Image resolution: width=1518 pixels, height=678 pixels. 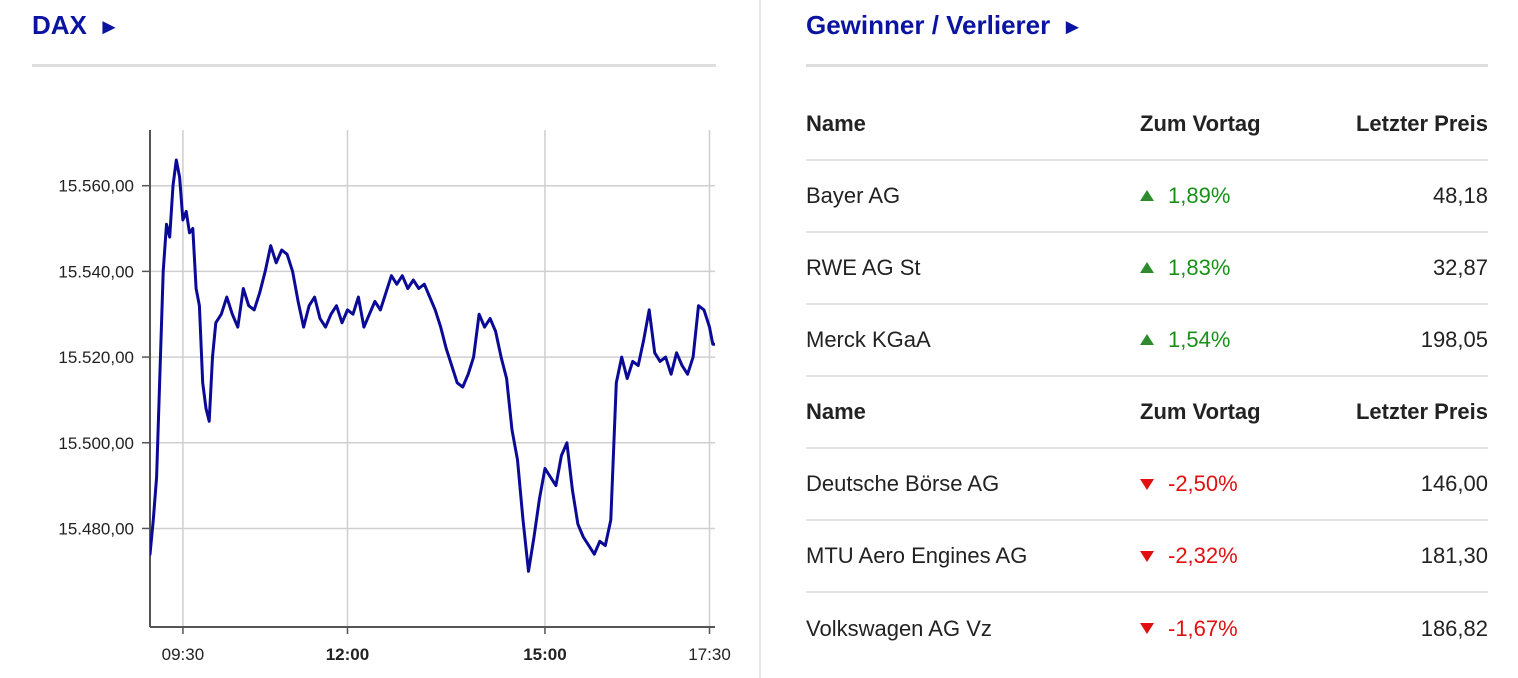 What do you see at coordinates (917, 555) in the screenshot?
I see `stock-name-link: MTU Aero Engines AG` at bounding box center [917, 555].